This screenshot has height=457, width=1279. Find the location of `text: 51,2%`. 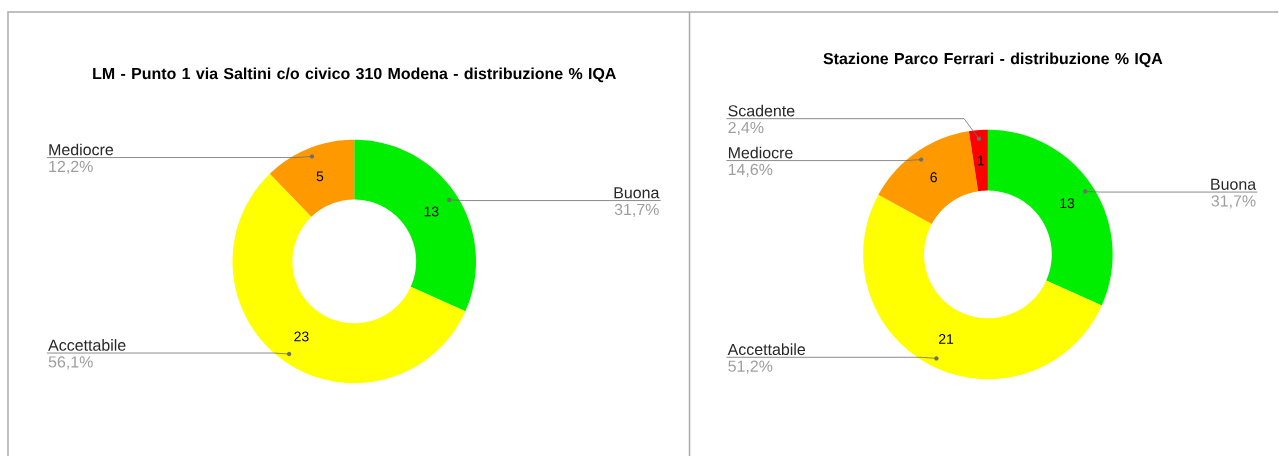

text: 51,2% is located at coordinates (750, 367).